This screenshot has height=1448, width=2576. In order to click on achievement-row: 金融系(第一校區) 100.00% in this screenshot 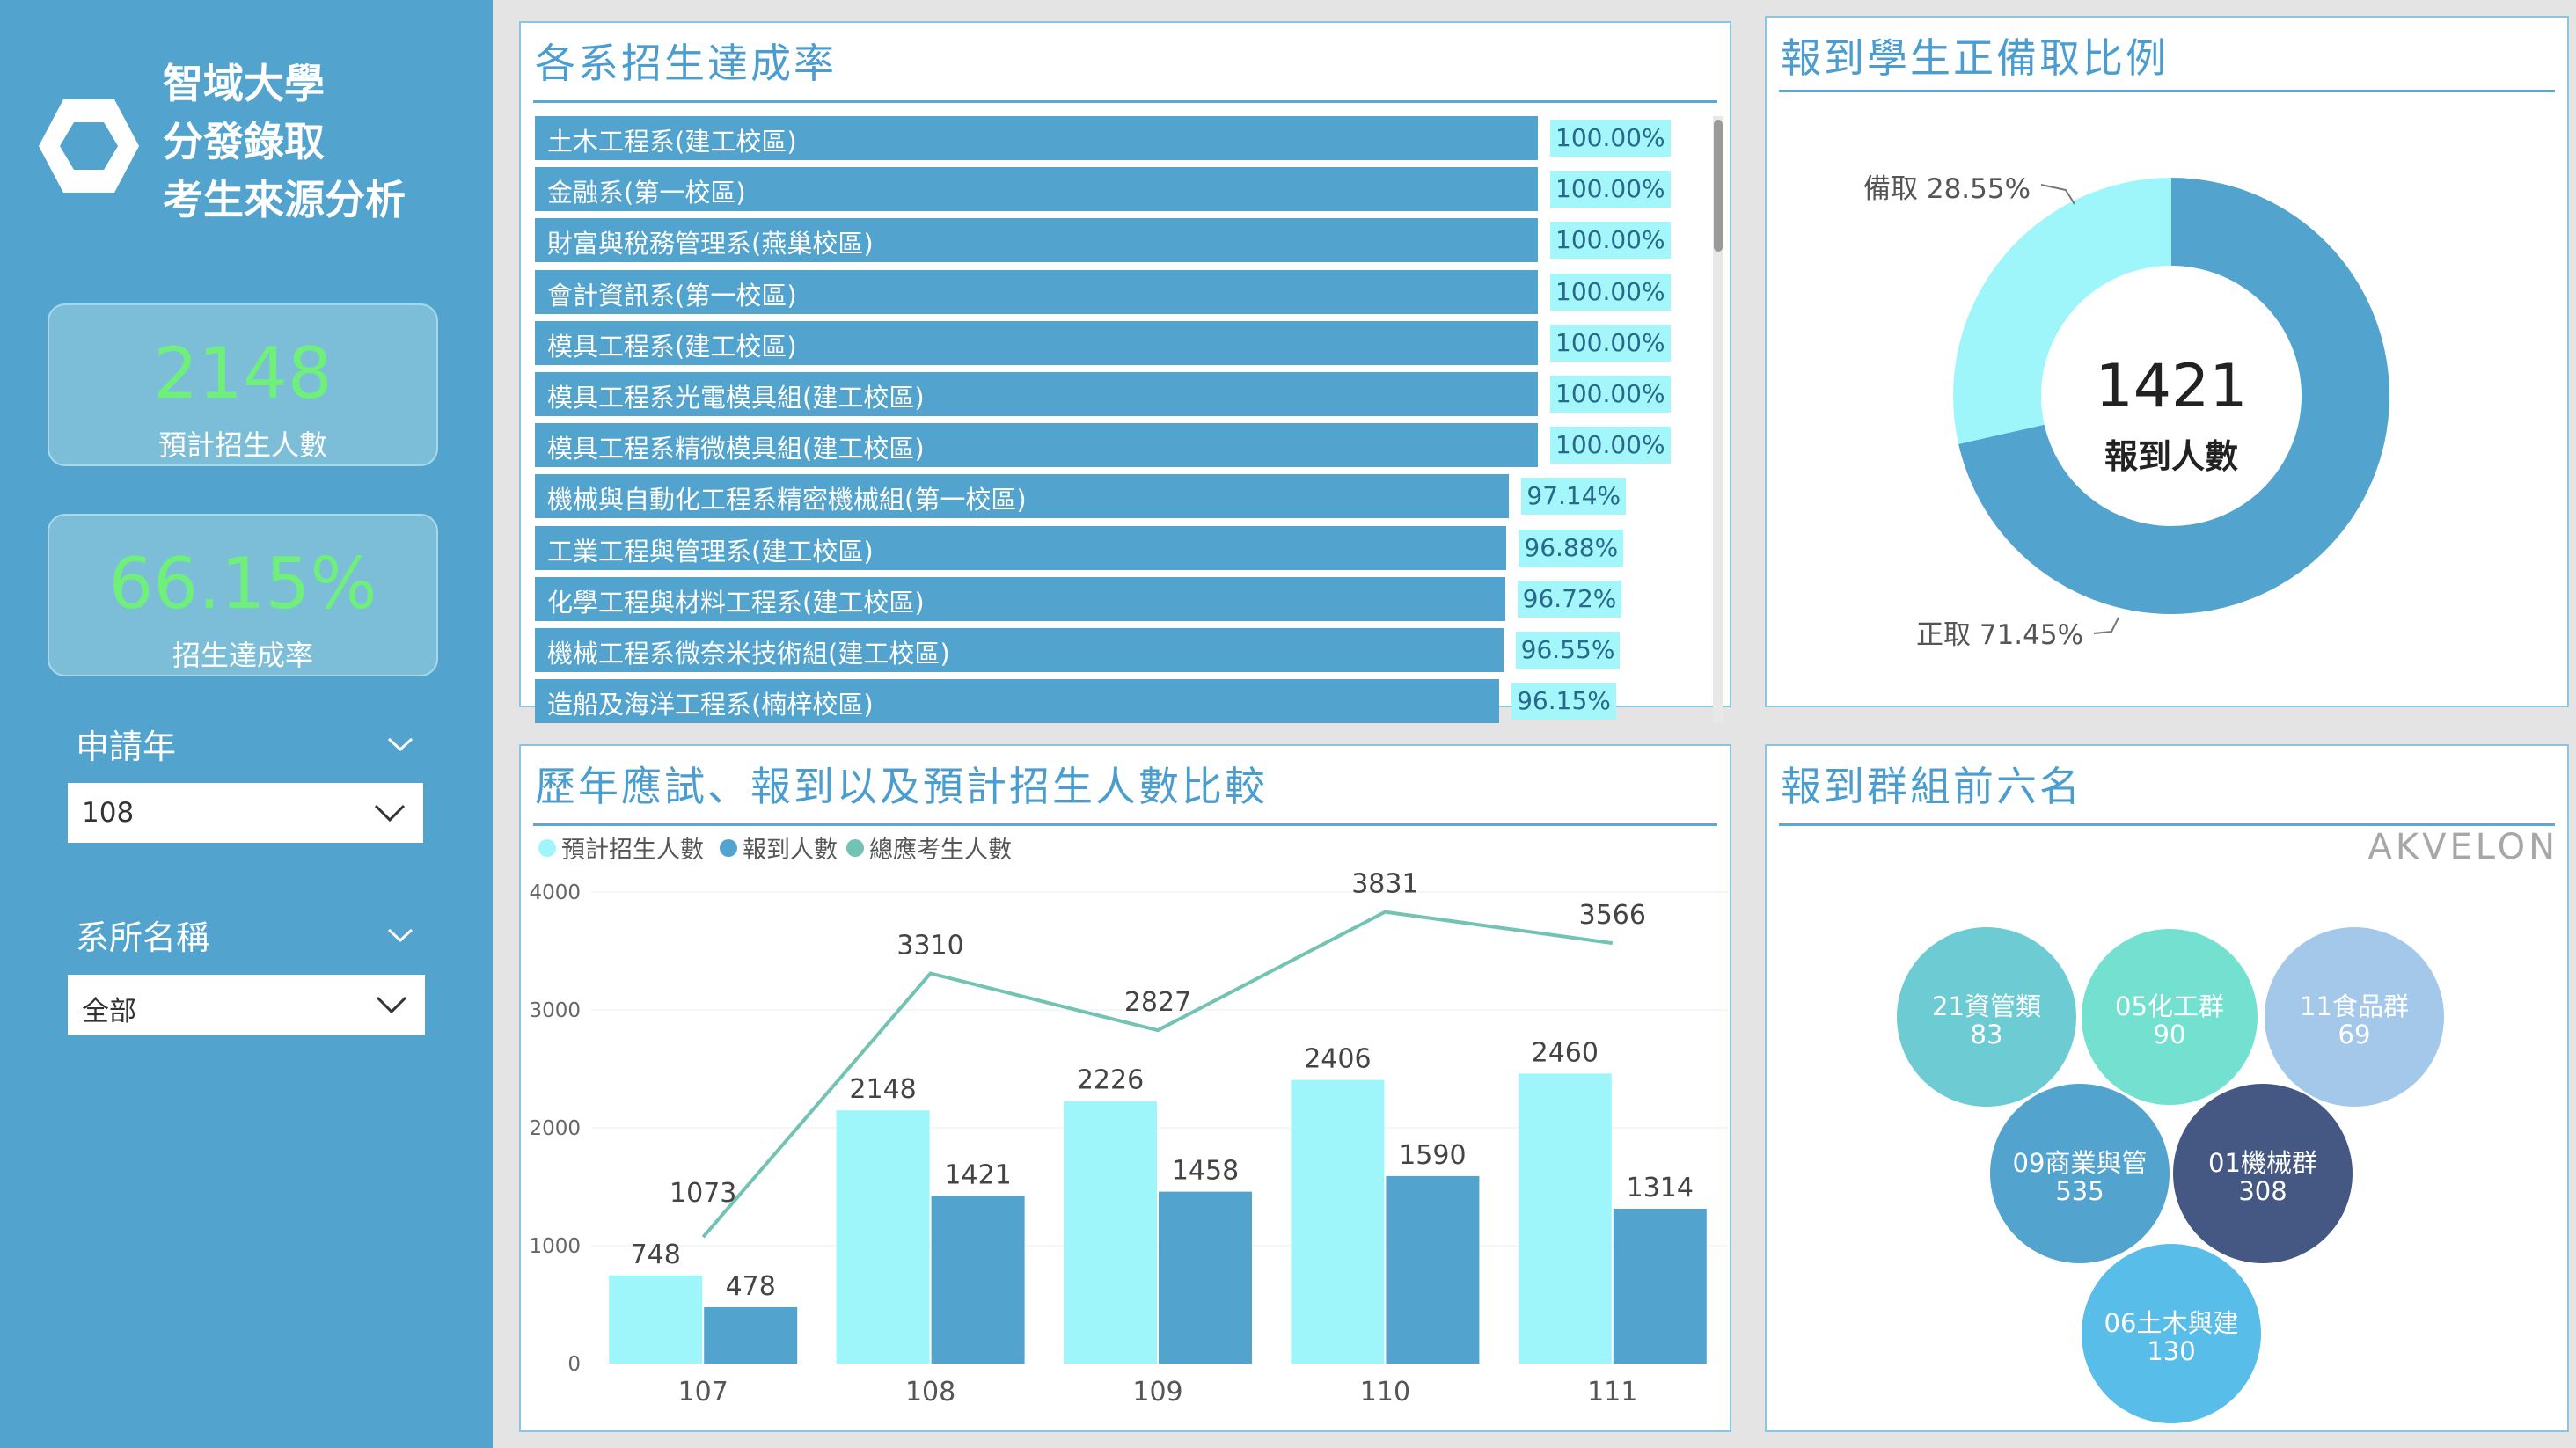, I will do `click(1107, 189)`.